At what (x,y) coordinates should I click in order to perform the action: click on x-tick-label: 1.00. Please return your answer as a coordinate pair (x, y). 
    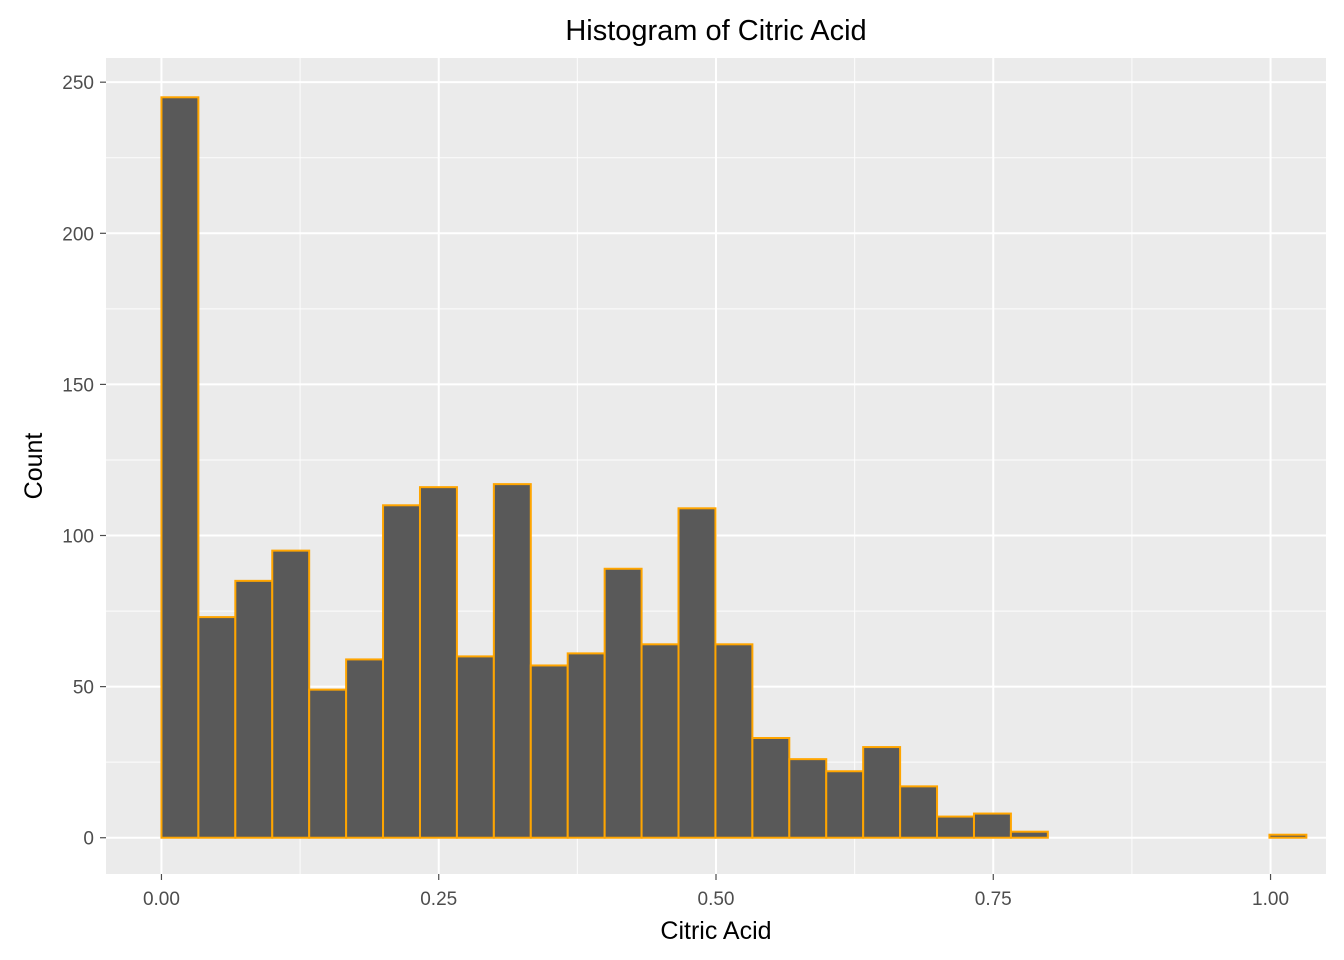
    Looking at the image, I should click on (1270, 899).